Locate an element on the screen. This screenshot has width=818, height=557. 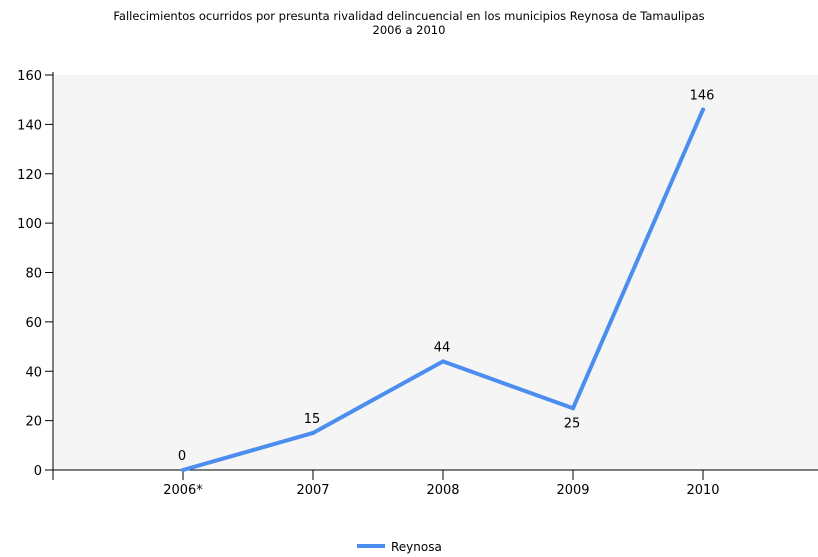
x-axis: 2006* 2007 2008 2009 2010 is located at coordinates (435, 484).